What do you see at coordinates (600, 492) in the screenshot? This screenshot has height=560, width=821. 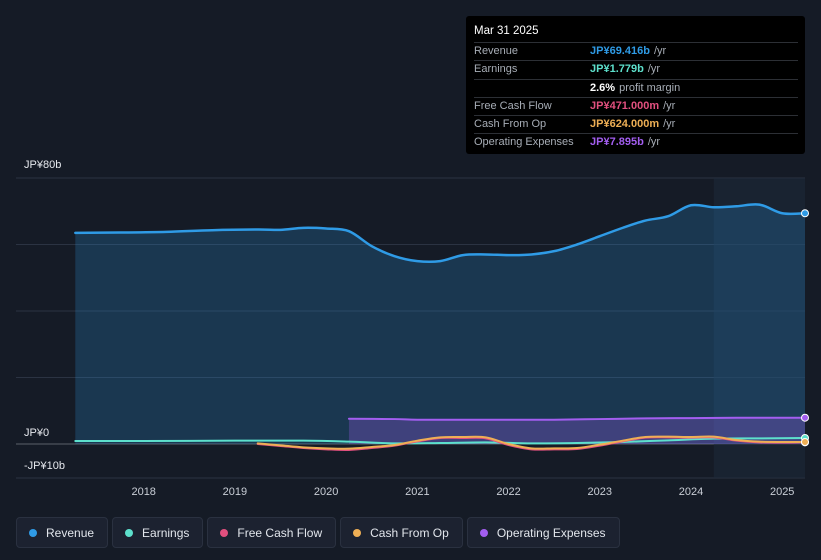 I see `x-tick-2023: 2023` at bounding box center [600, 492].